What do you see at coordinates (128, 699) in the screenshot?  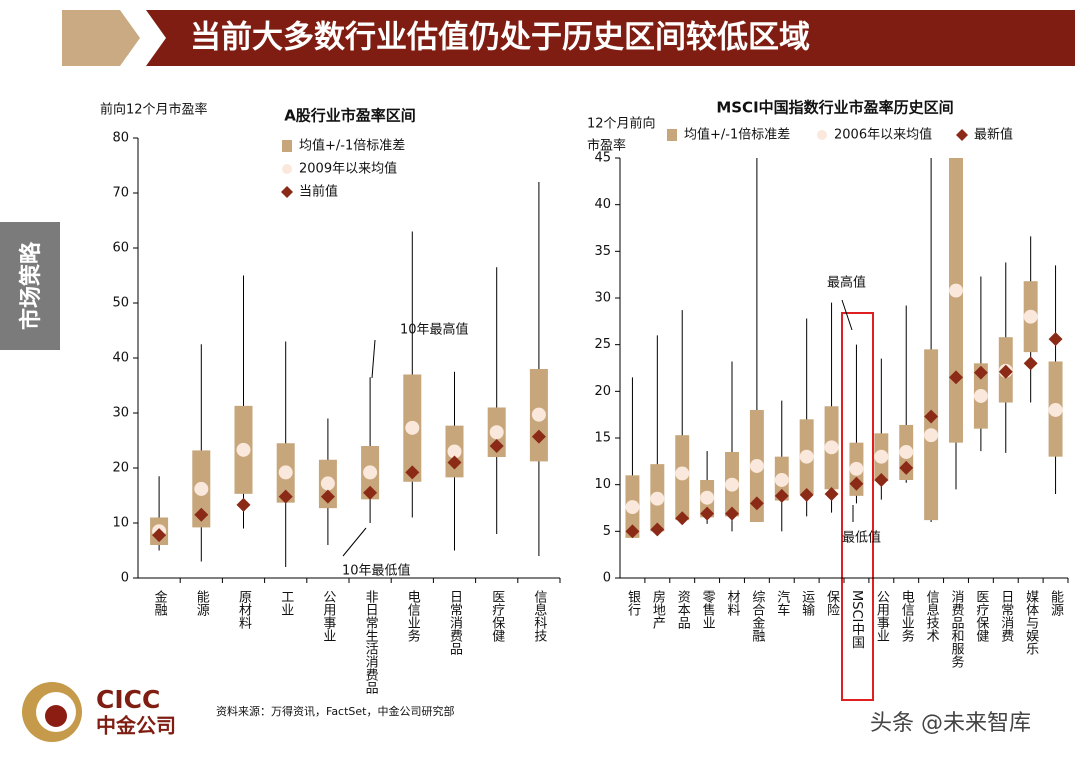 I see `logo-name: CICC` at bounding box center [128, 699].